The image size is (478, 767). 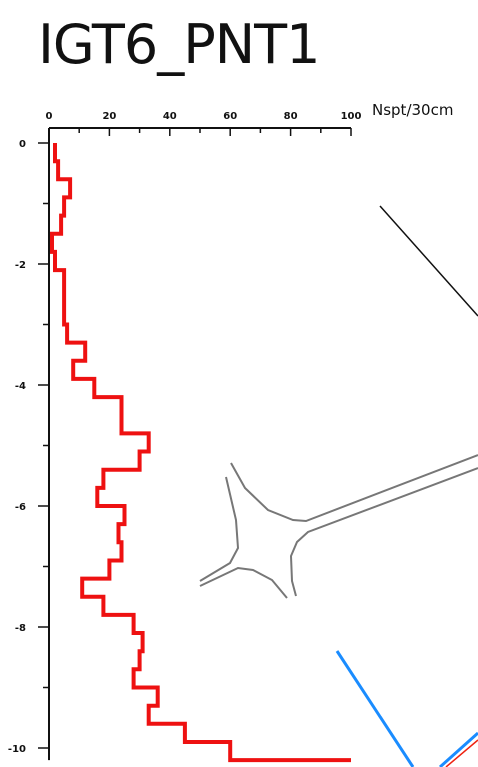 What do you see at coordinates (22, 144) in the screenshot?
I see `y-tick-label: 0` at bounding box center [22, 144].